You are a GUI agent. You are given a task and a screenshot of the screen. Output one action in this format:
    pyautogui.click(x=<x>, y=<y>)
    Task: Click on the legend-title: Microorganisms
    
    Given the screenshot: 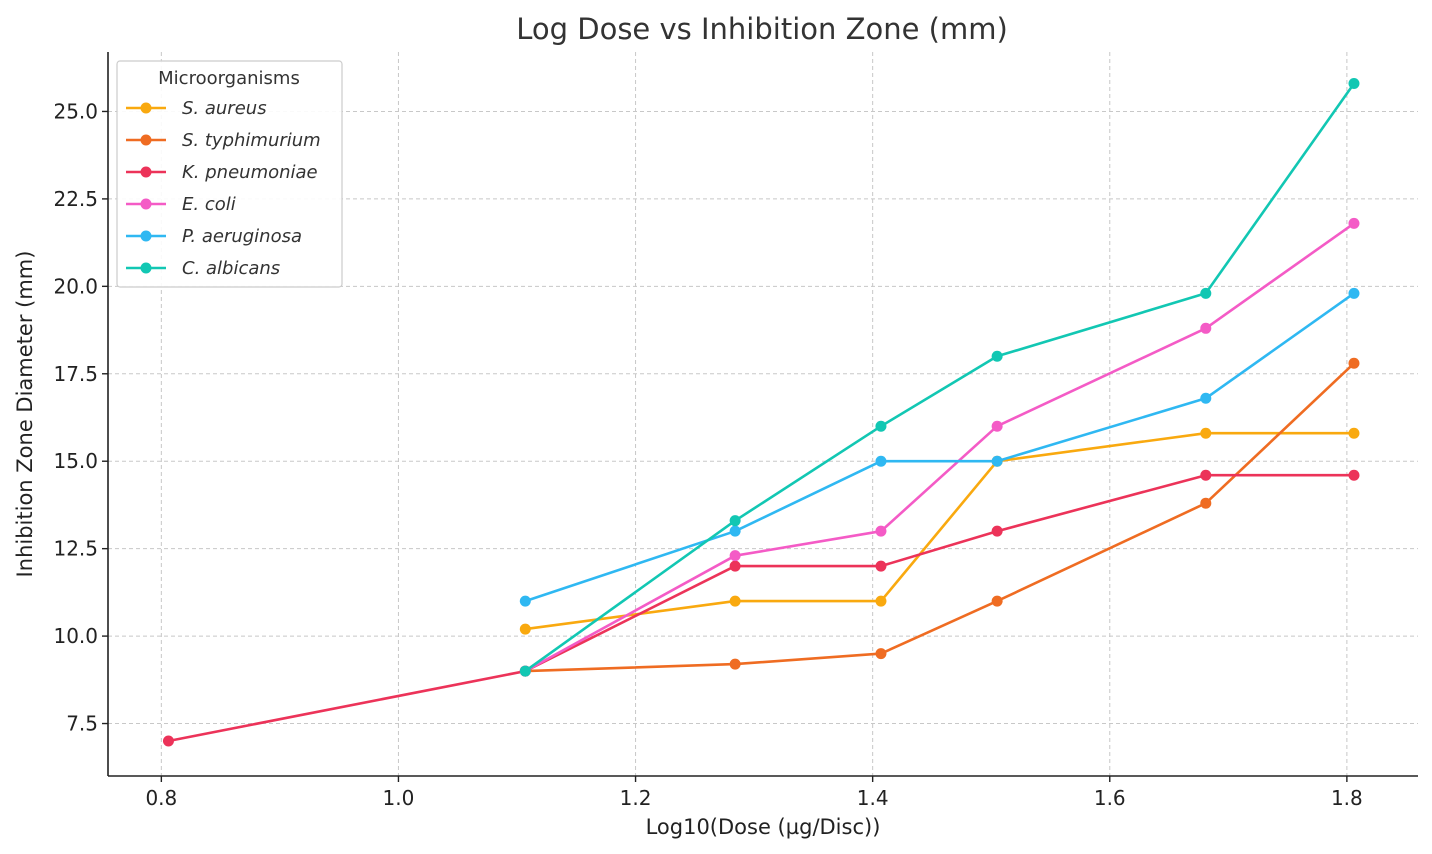 What is the action you would take?
    pyautogui.click(x=229, y=78)
    